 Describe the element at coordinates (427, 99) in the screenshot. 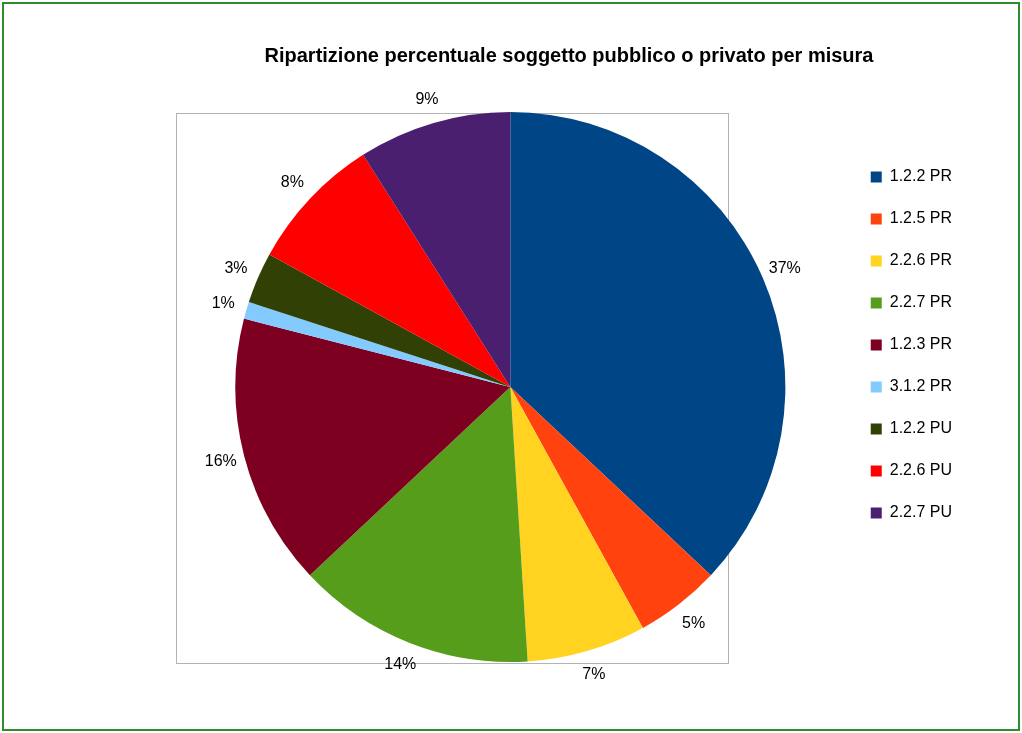

I see `data-label: 9%` at that location.